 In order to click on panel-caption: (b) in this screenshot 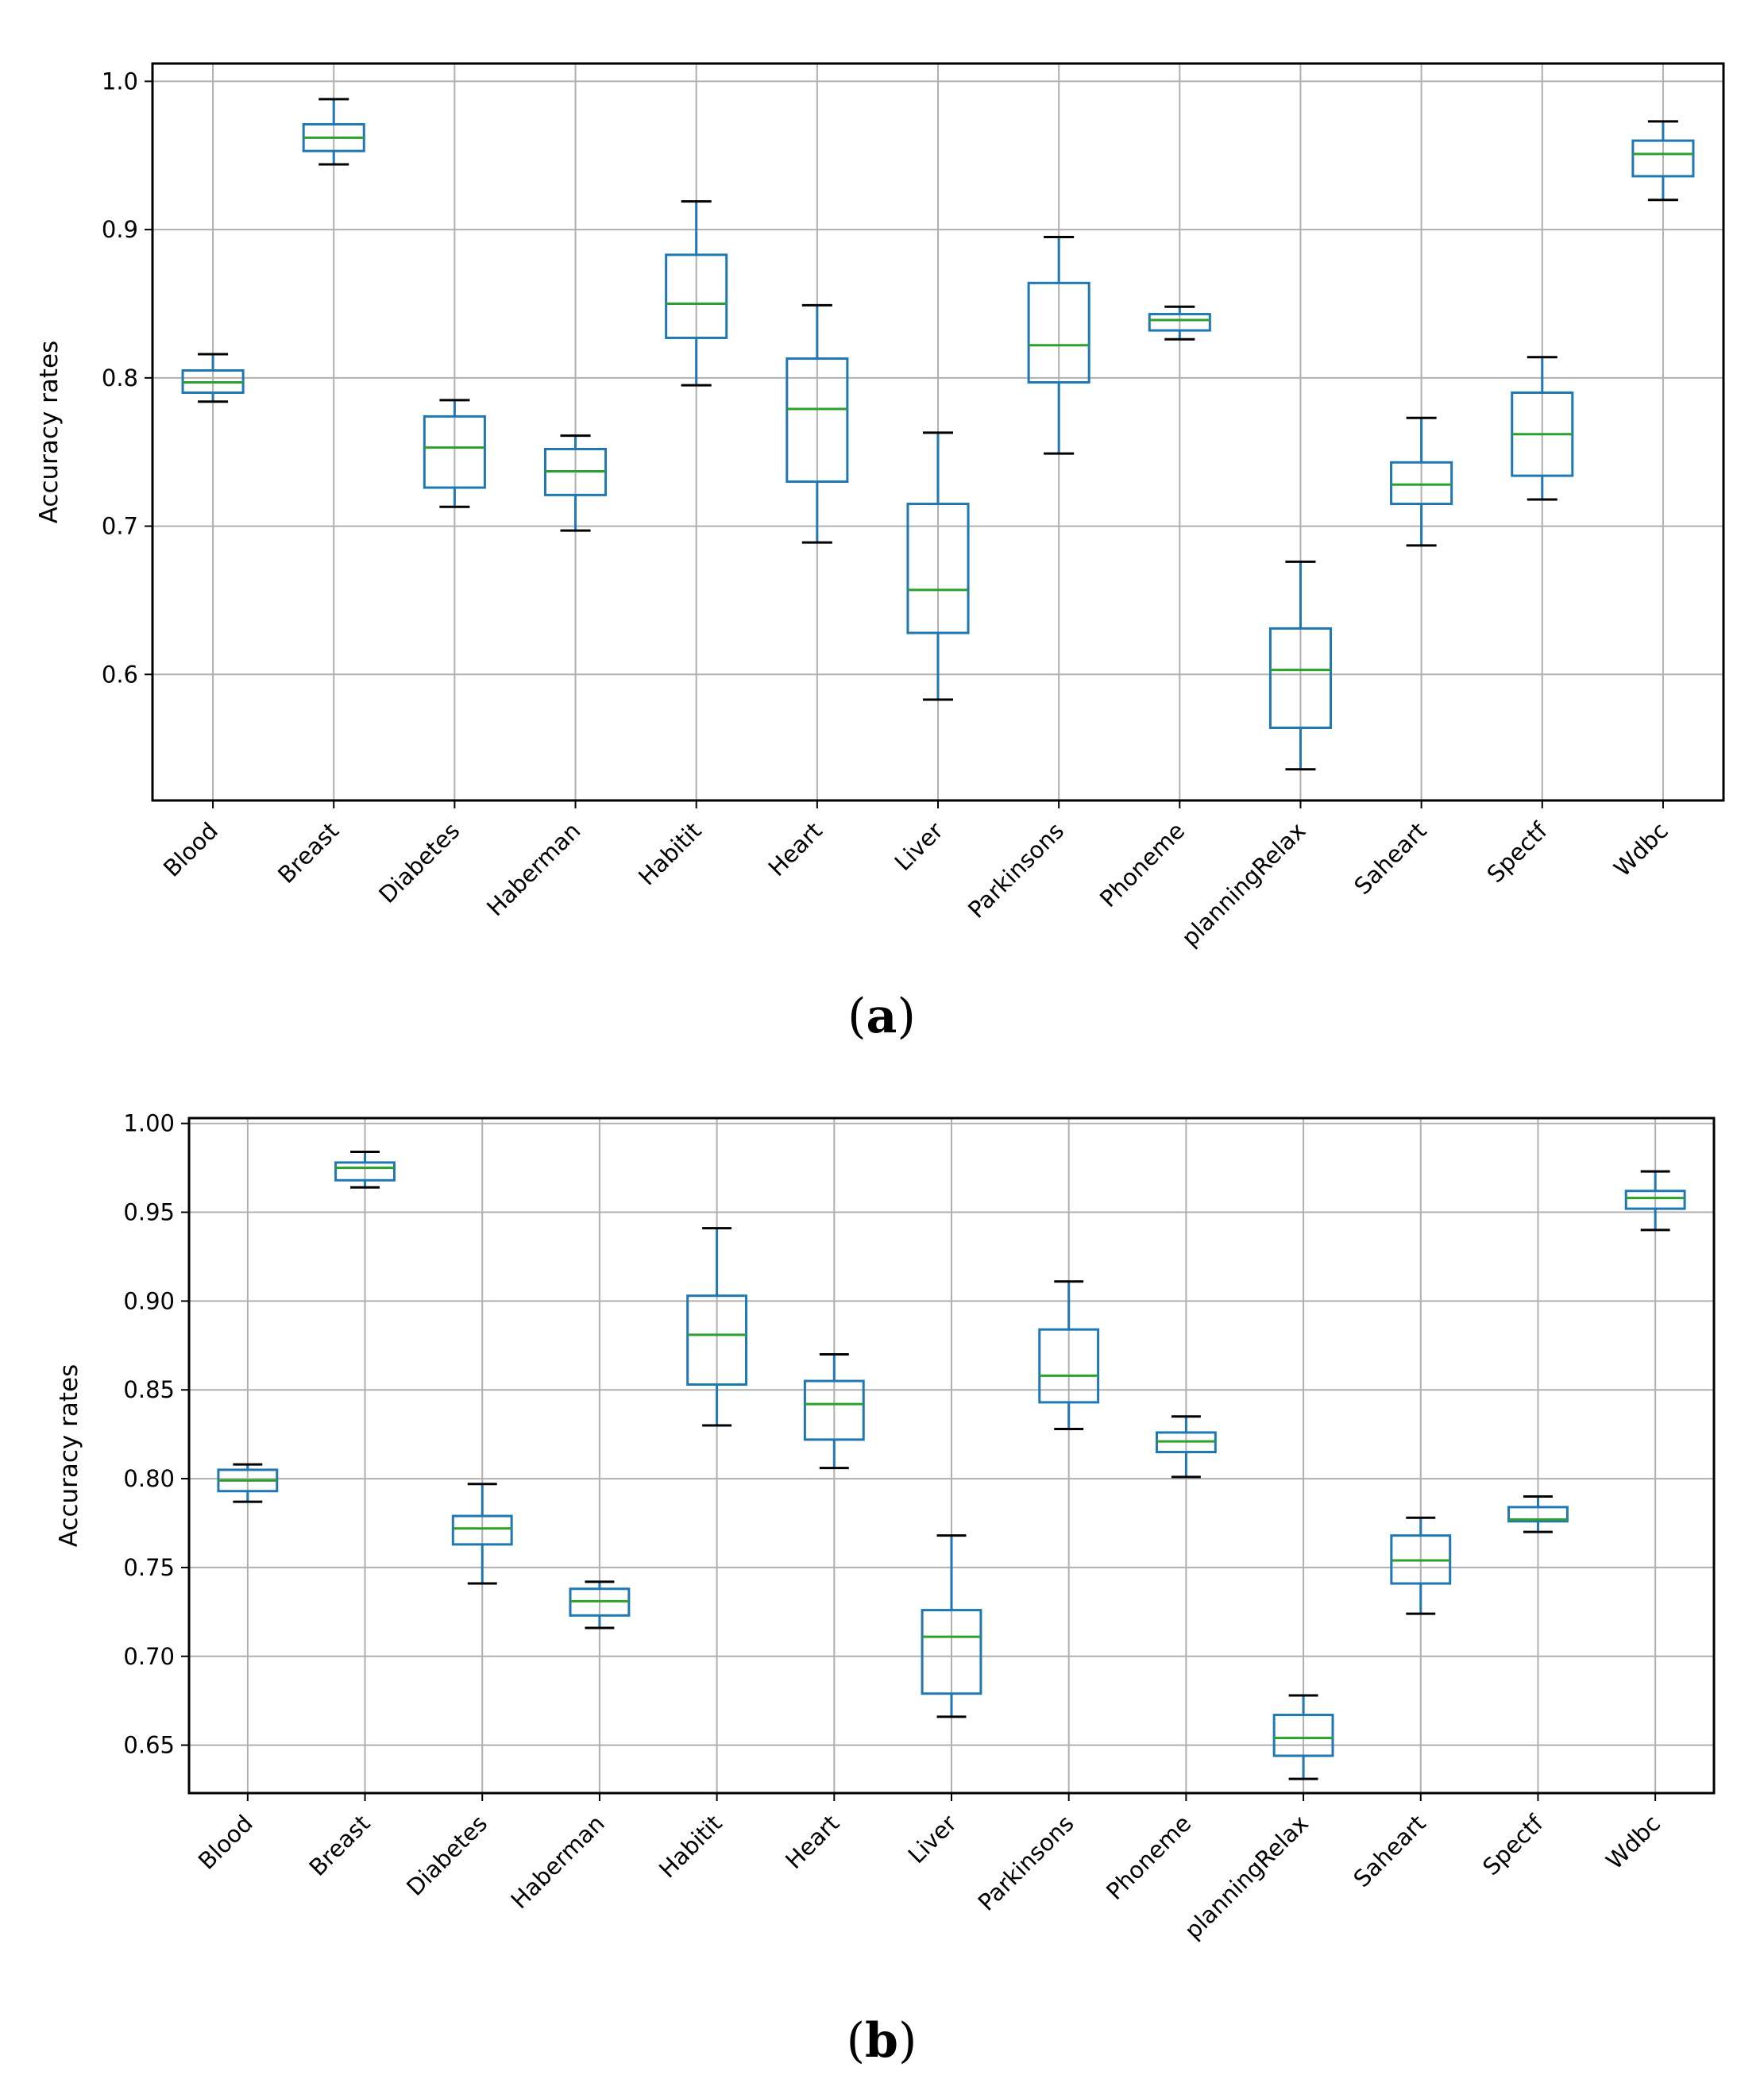, I will do `click(882, 2041)`.